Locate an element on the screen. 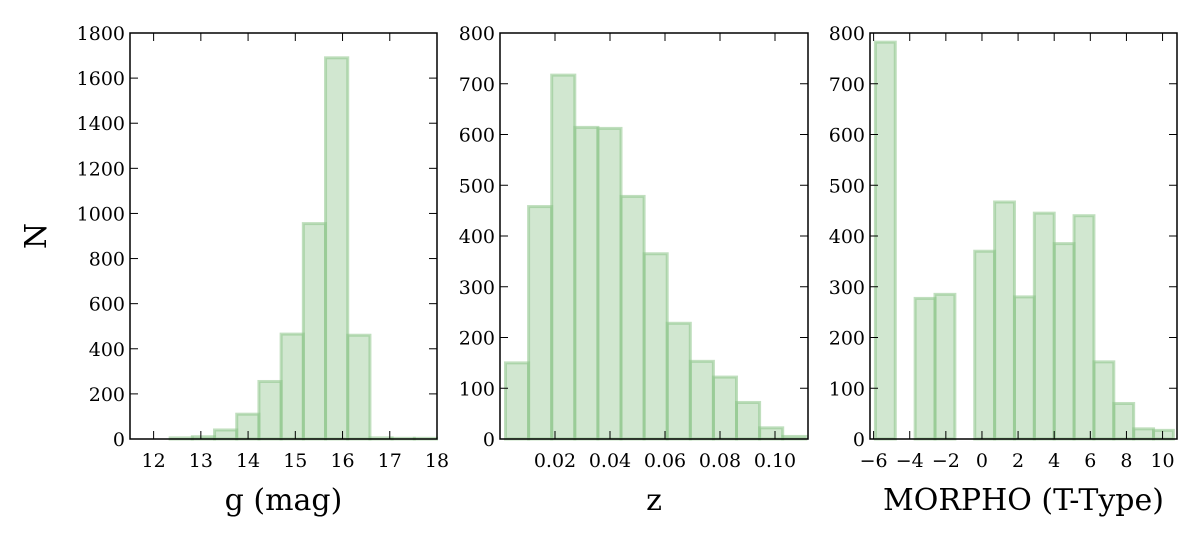 Image resolution: width=1200 pixels, height=544 pixels. x-tick-label: 6 is located at coordinates (1090, 461).